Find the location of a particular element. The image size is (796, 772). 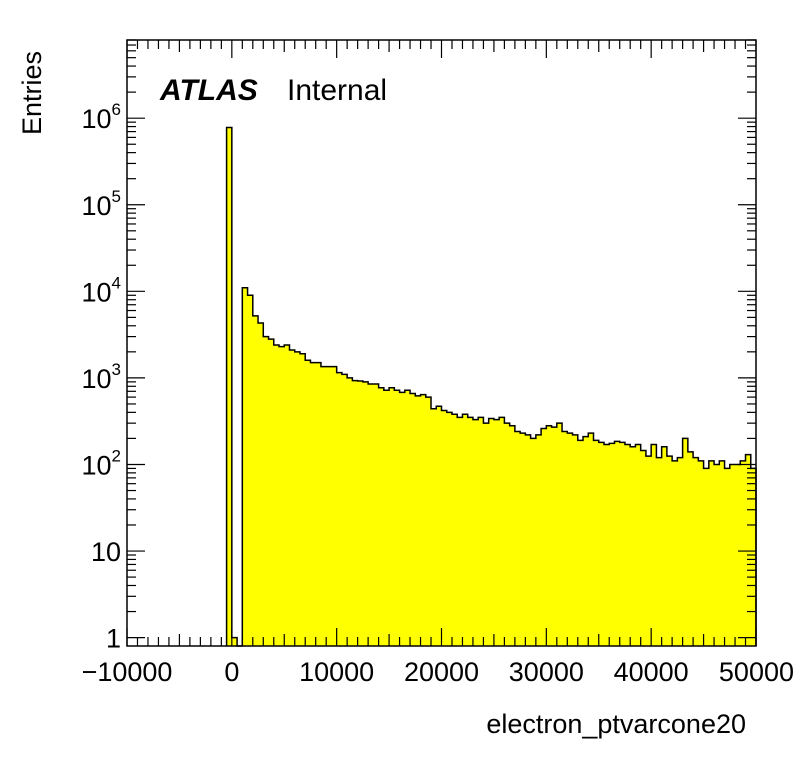

y-tick-labels: 1 10 10² 10³ 10⁴ 10⁵ 10⁶ is located at coordinates (101, 376).